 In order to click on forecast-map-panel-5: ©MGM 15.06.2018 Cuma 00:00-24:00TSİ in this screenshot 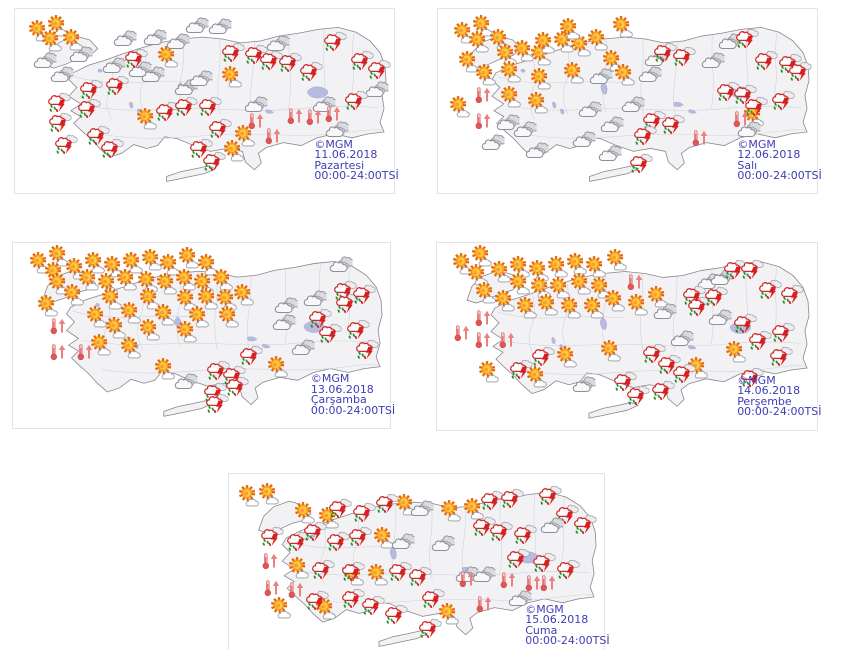, I will do `click(419, 561)`.